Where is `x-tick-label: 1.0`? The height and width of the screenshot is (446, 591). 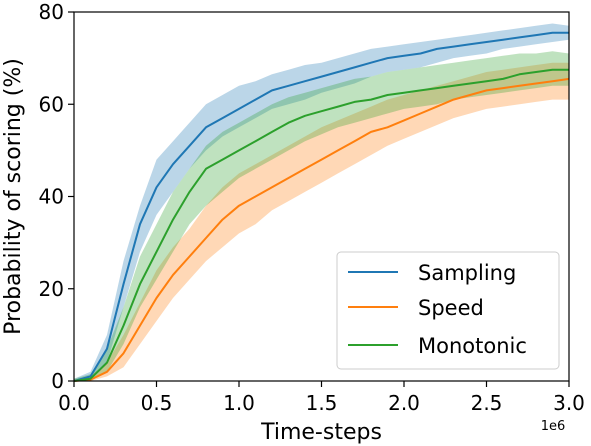
x-tick-label: 1.0 is located at coordinates (239, 403).